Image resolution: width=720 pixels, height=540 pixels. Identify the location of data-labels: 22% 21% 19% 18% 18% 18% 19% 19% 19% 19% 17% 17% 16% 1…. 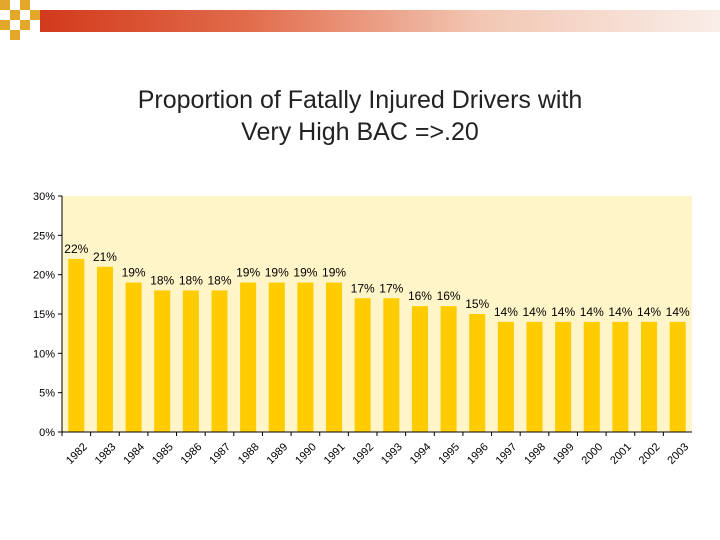
(377, 280).